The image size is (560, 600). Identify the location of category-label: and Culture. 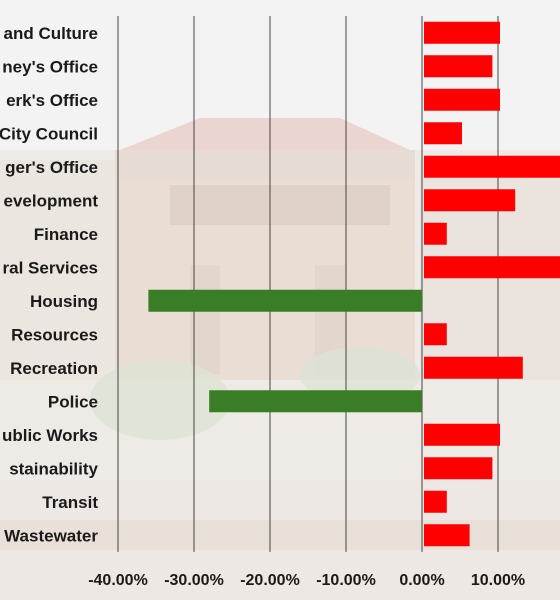
(51, 33).